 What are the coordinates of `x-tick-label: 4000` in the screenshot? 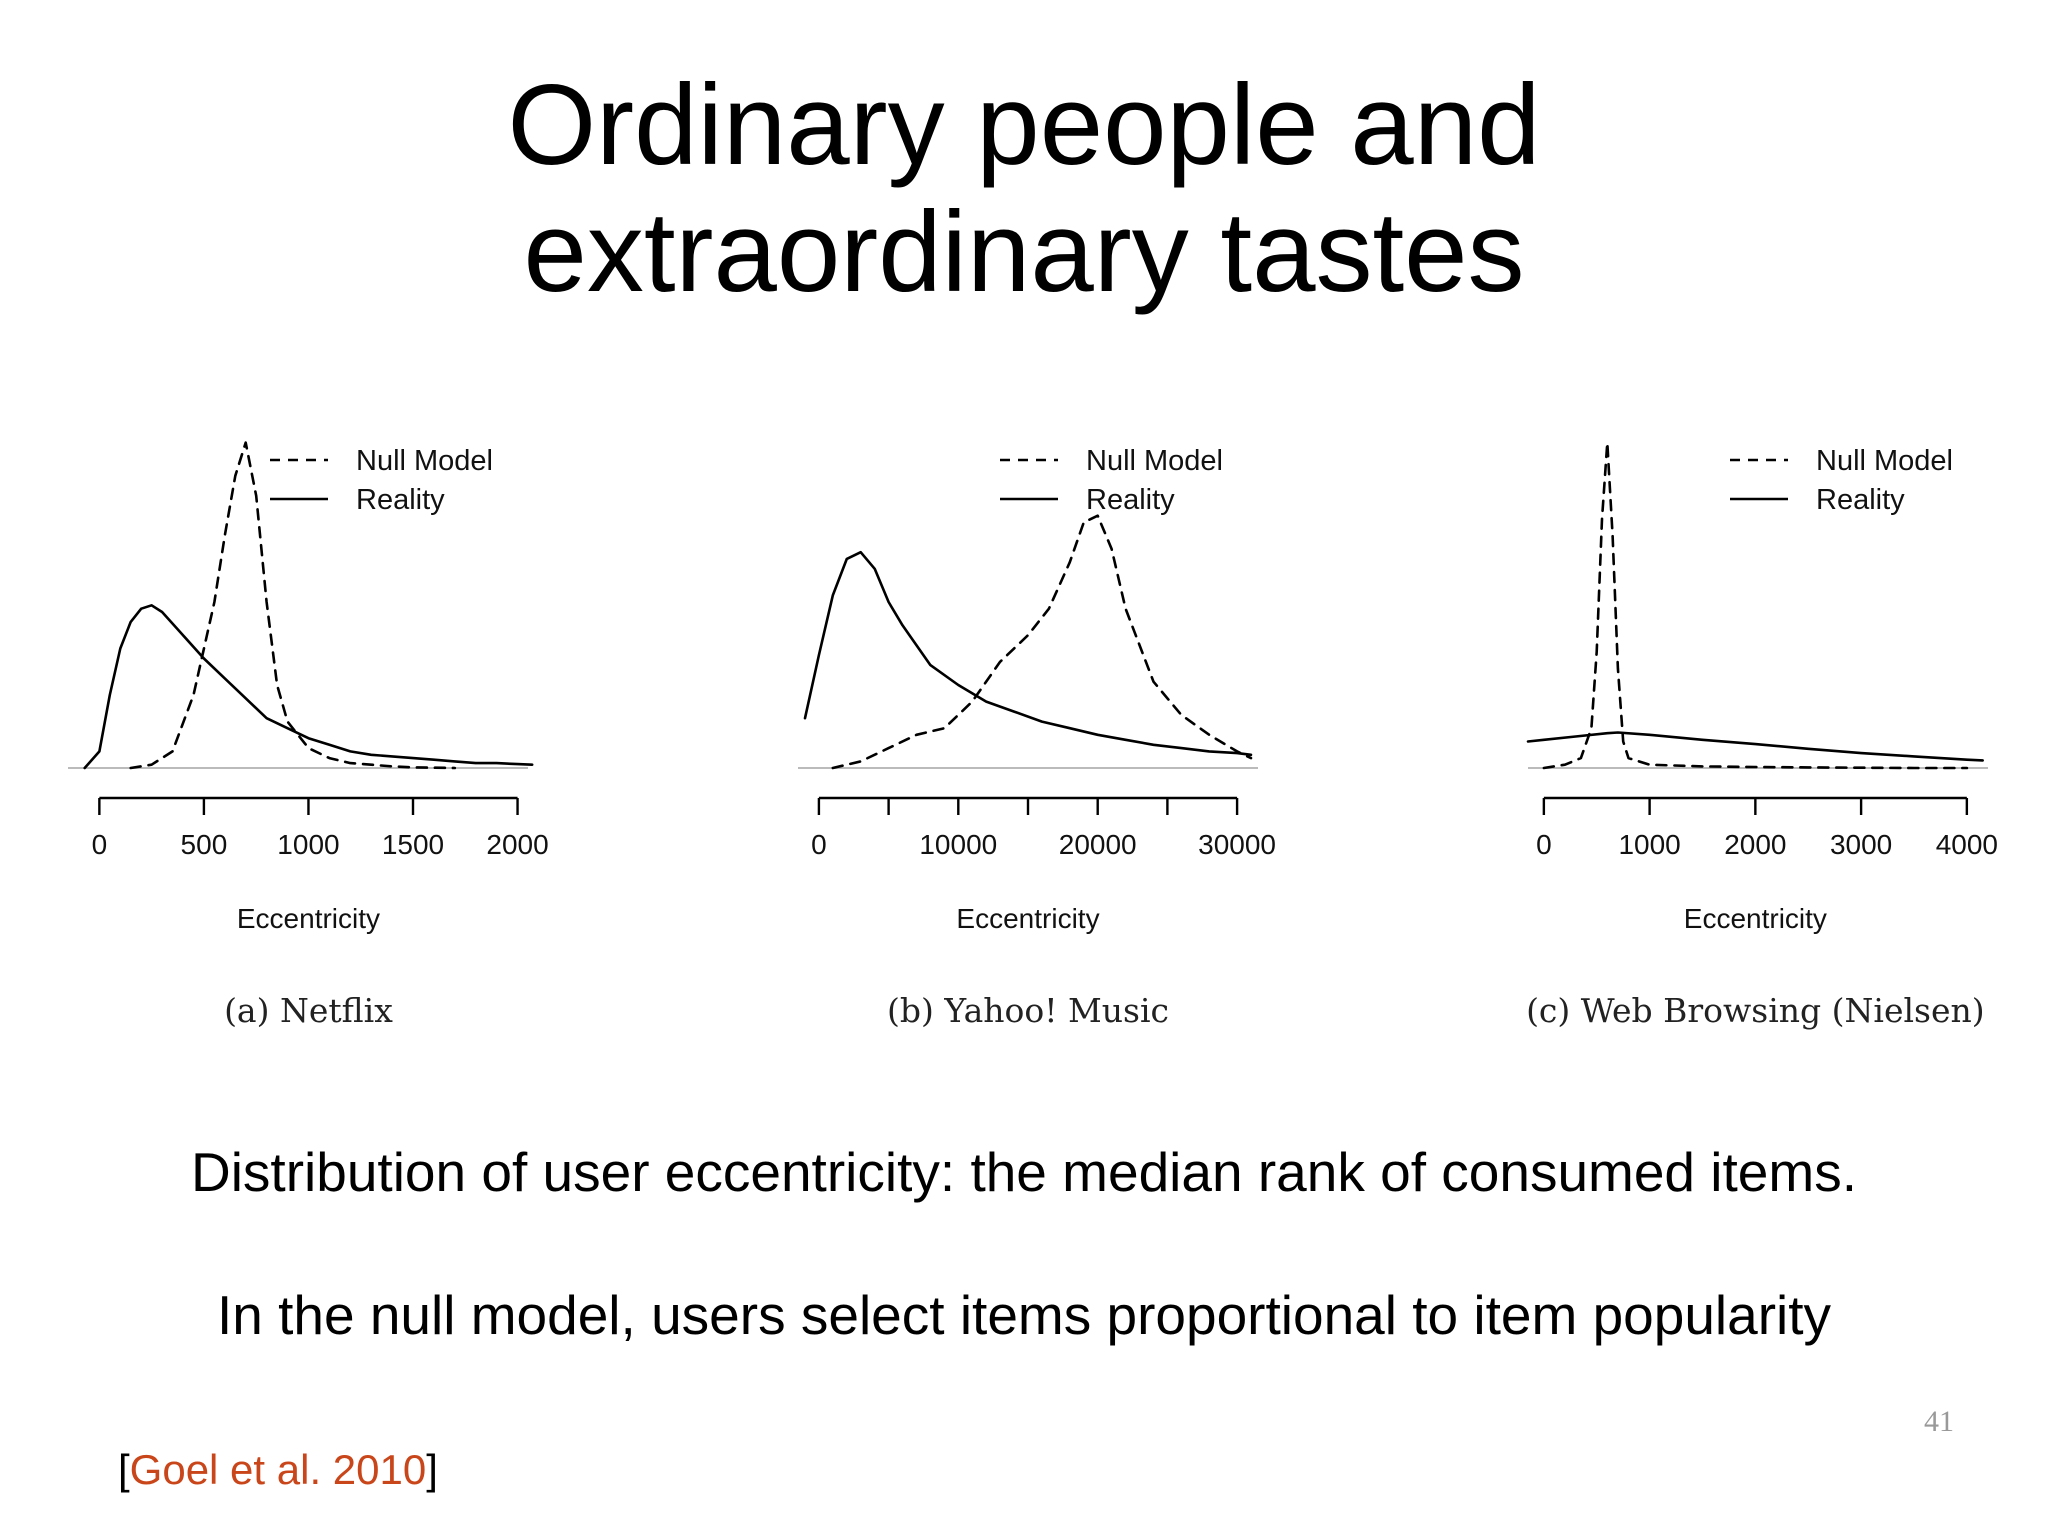 It's located at (1967, 844).